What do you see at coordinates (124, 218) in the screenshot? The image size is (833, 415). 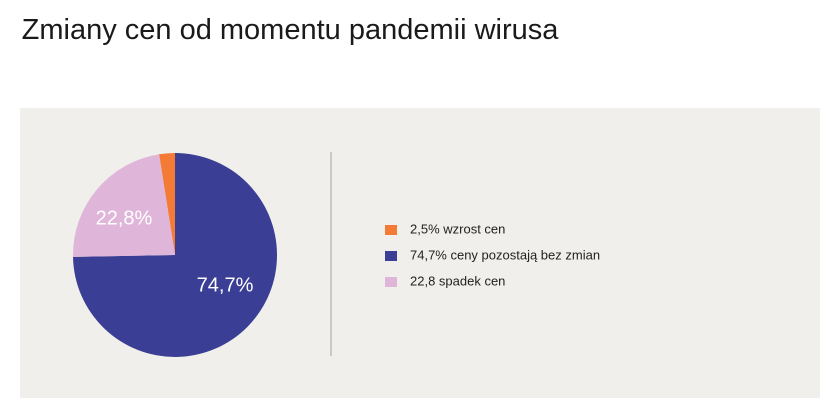 I see `data-label: 22,8%` at bounding box center [124, 218].